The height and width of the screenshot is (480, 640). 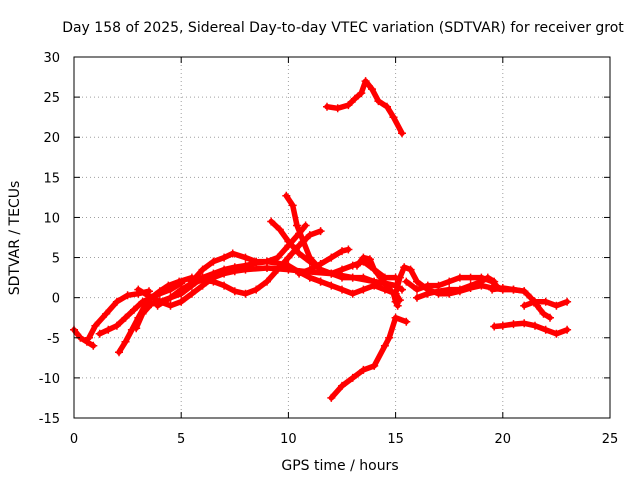 I want to click on y-tick-label: 20, so click(x=51, y=138).